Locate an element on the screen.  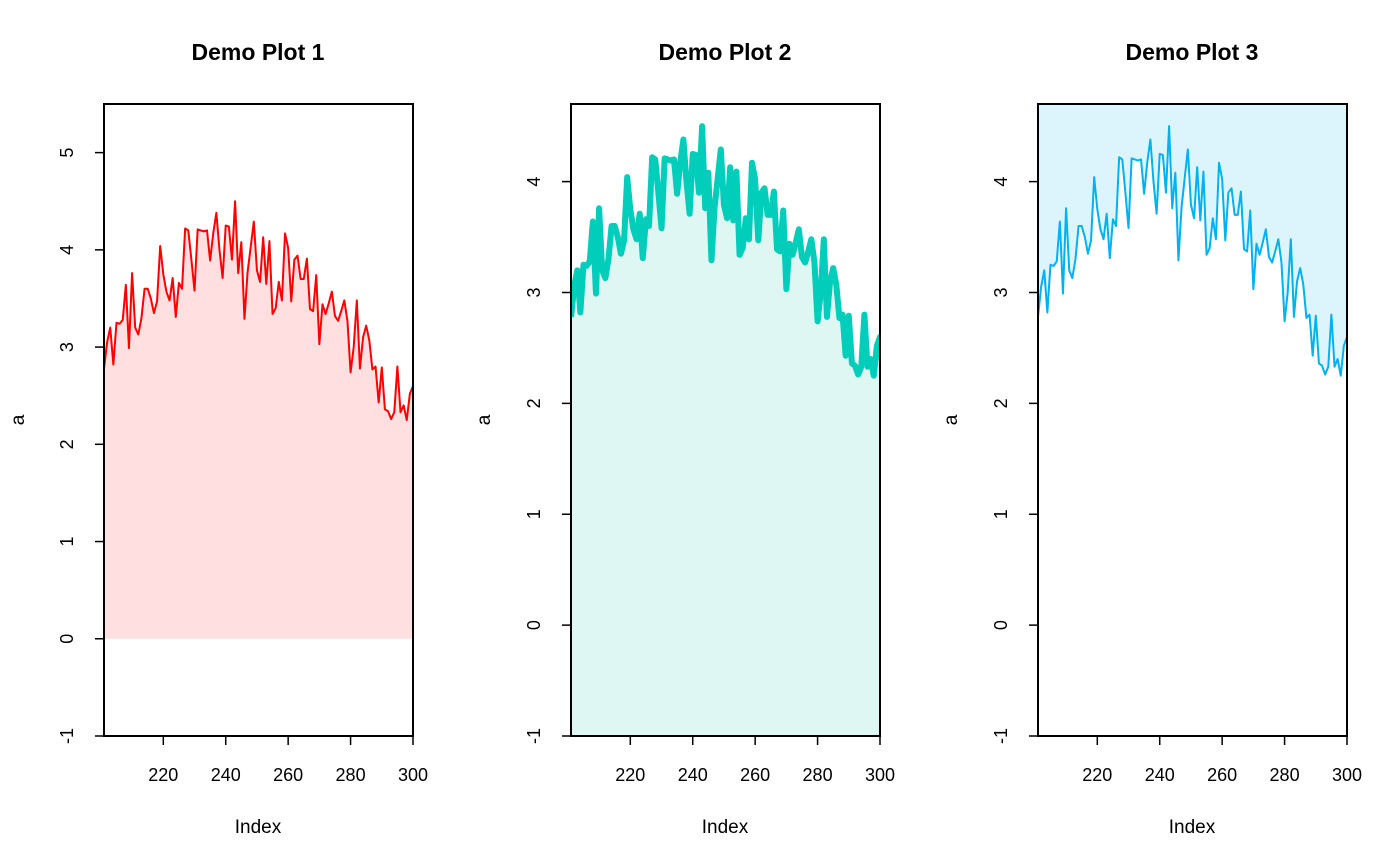
chart-title: Demo Plot 2 is located at coordinates (725, 52).